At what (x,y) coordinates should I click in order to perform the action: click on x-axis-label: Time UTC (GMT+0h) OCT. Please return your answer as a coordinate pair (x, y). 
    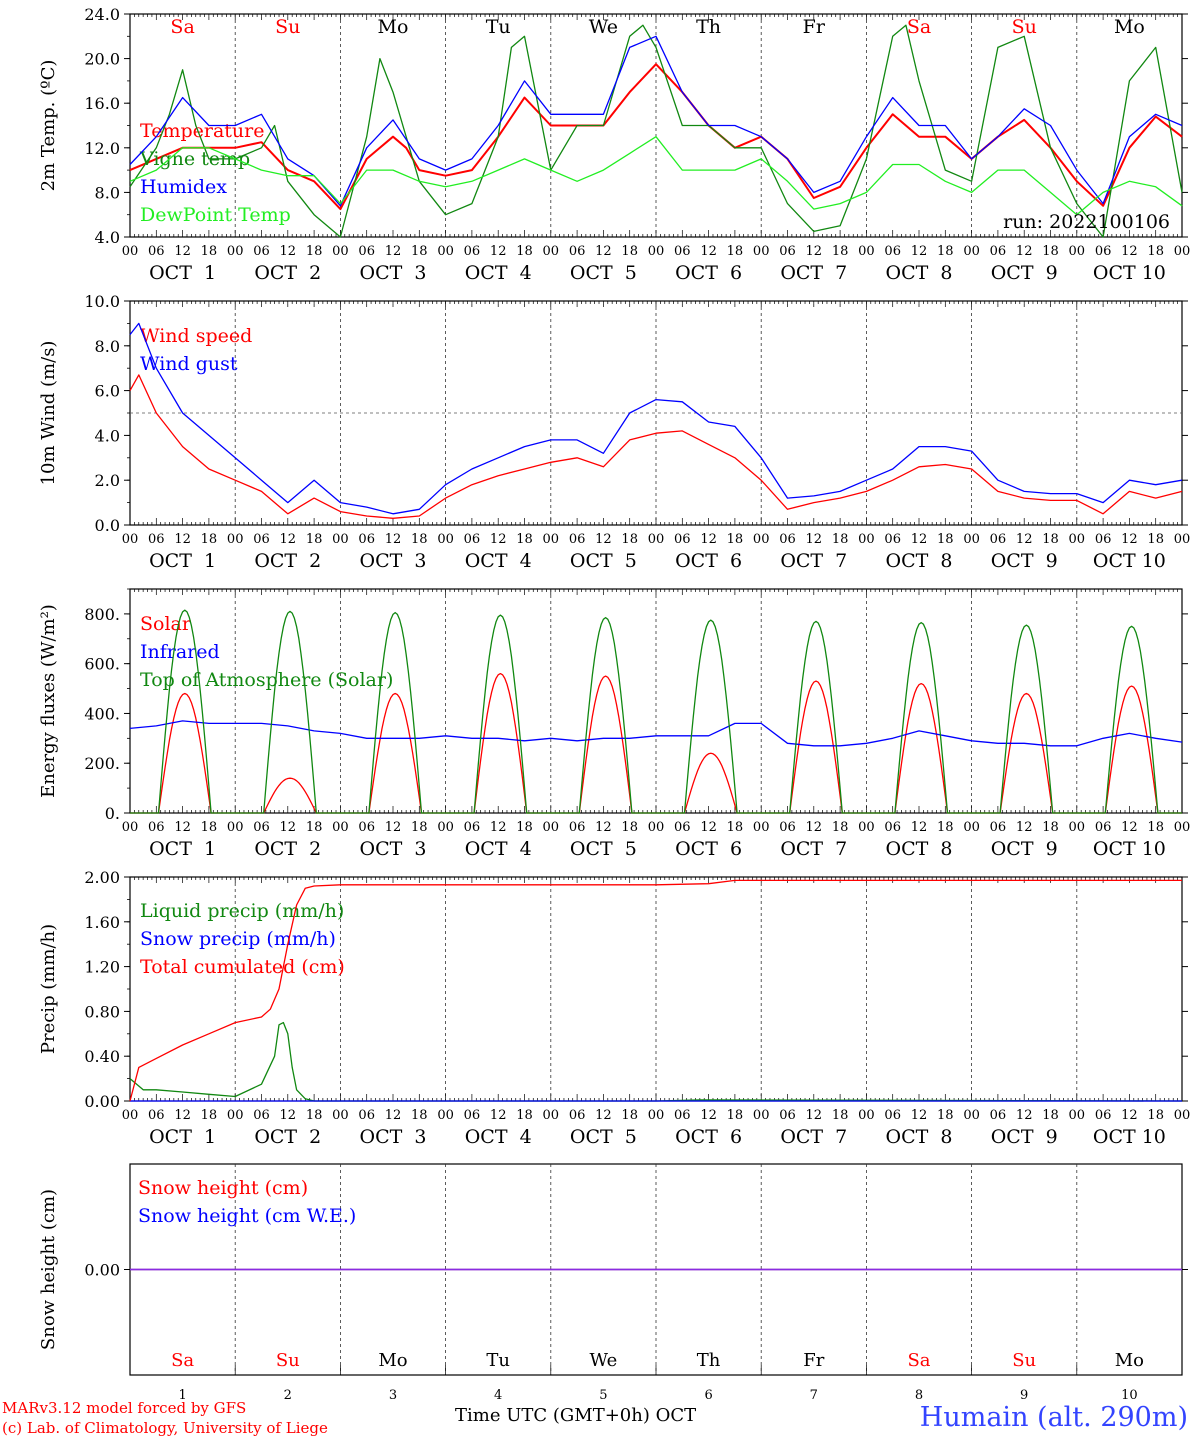
    Looking at the image, I should click on (575, 1415).